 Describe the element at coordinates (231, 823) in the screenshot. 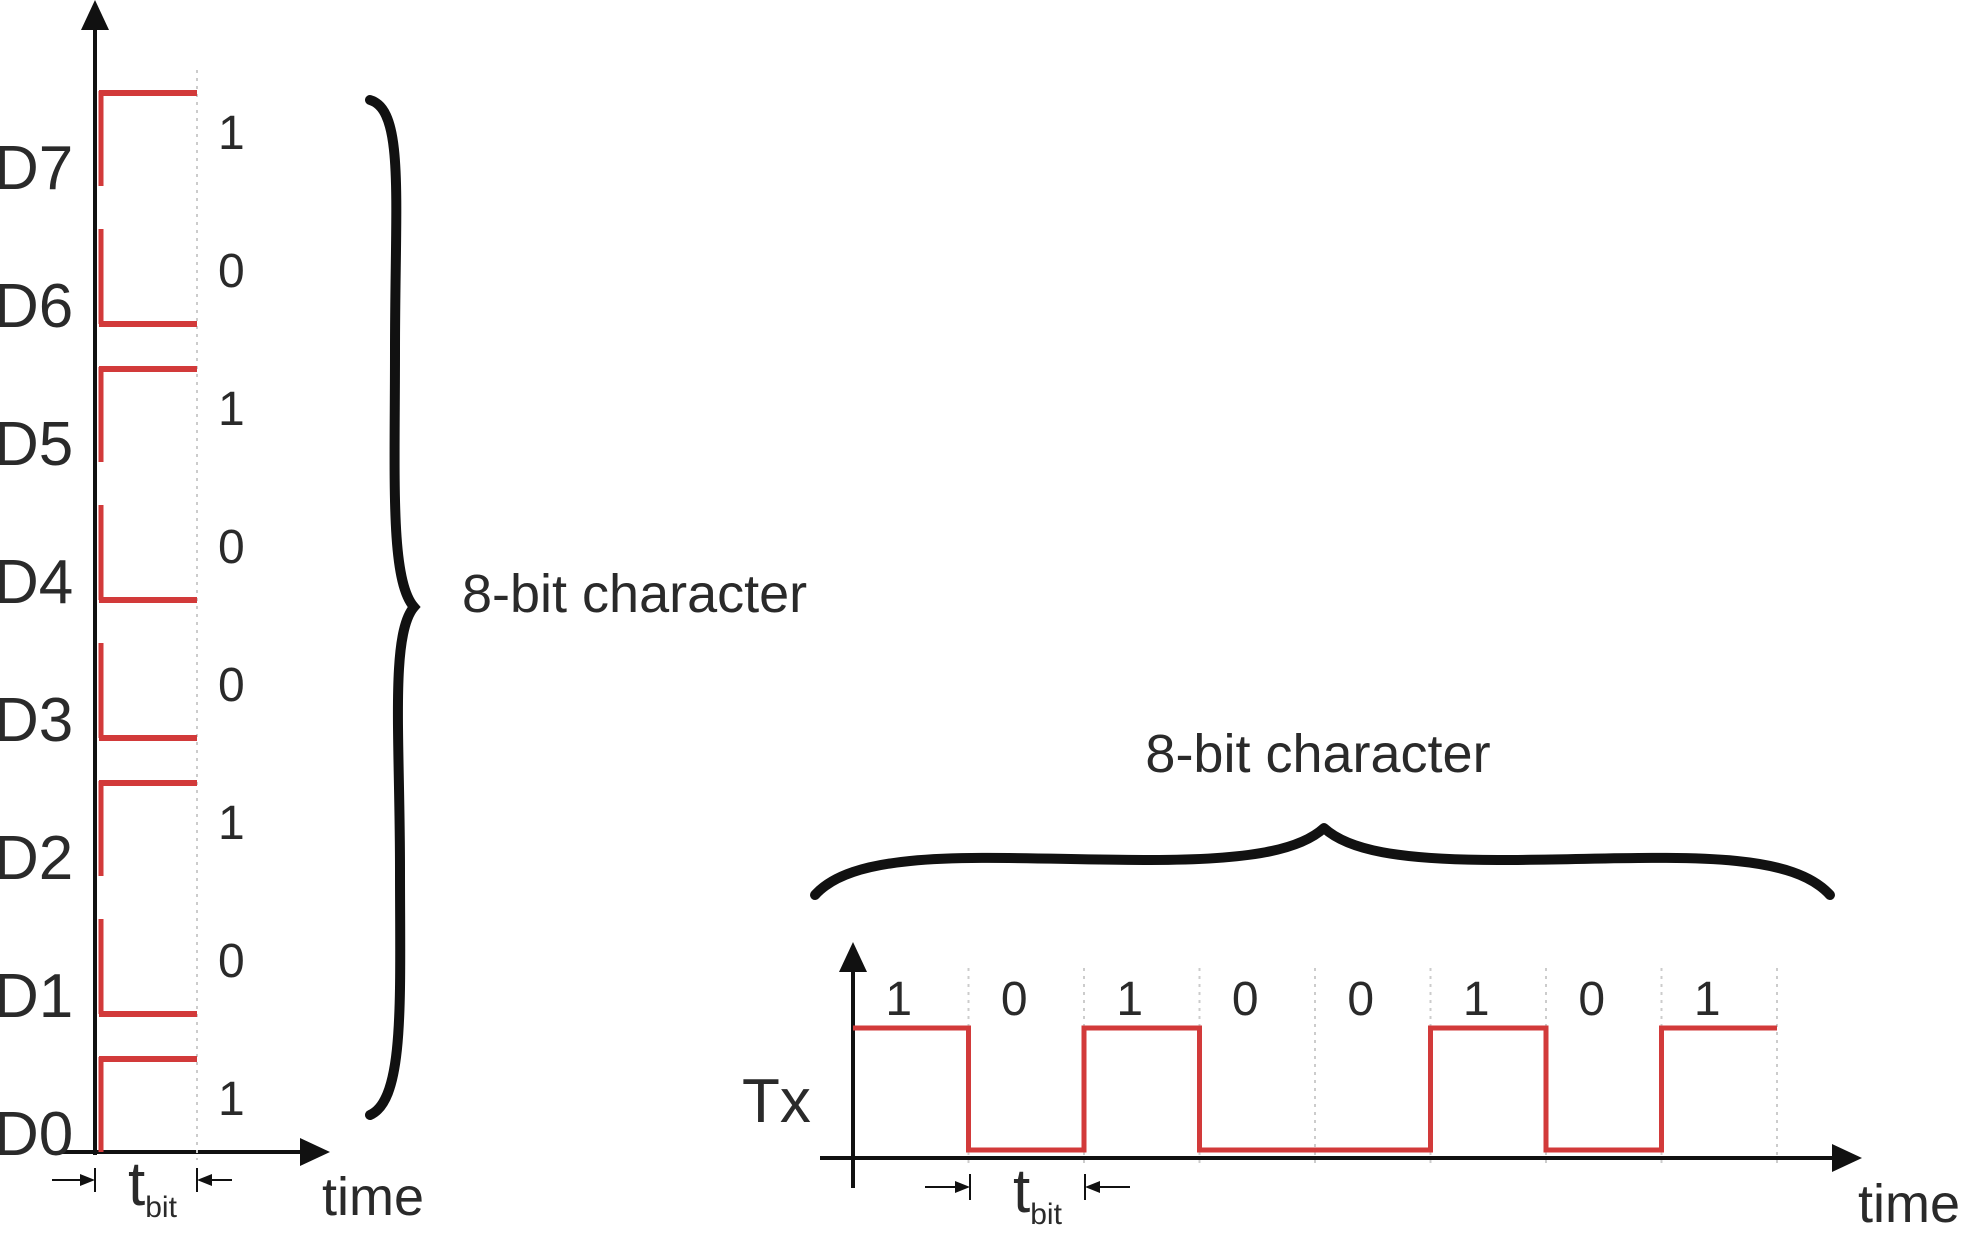

I see `bit-value-d2: 1` at that location.